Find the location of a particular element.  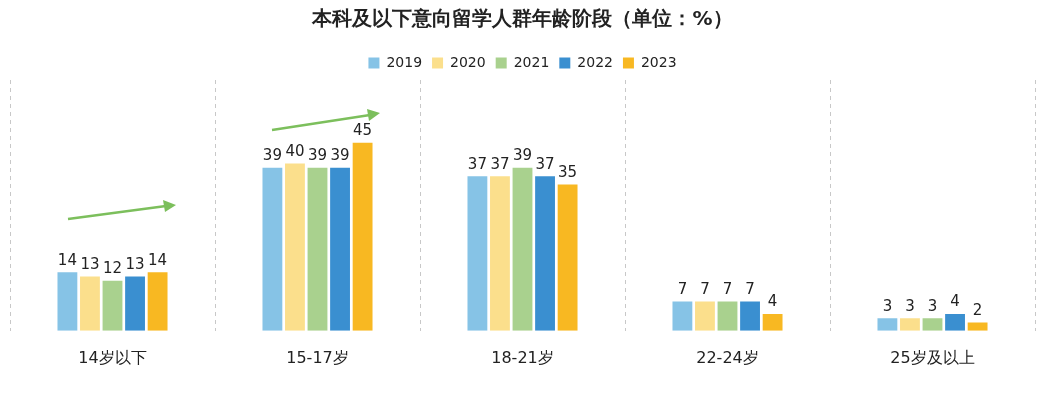

data-label: 40 is located at coordinates (295, 150).